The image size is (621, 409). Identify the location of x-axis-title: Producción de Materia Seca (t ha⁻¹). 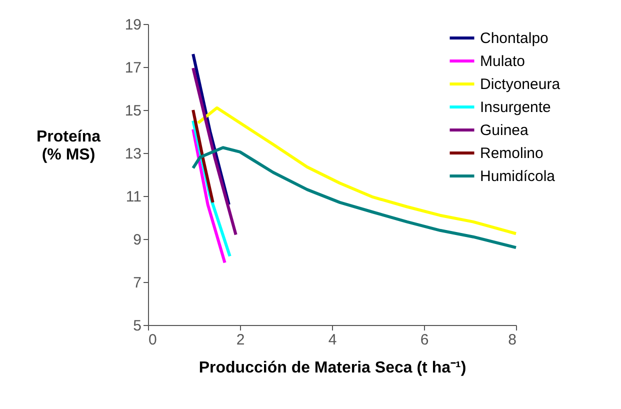
(332, 368).